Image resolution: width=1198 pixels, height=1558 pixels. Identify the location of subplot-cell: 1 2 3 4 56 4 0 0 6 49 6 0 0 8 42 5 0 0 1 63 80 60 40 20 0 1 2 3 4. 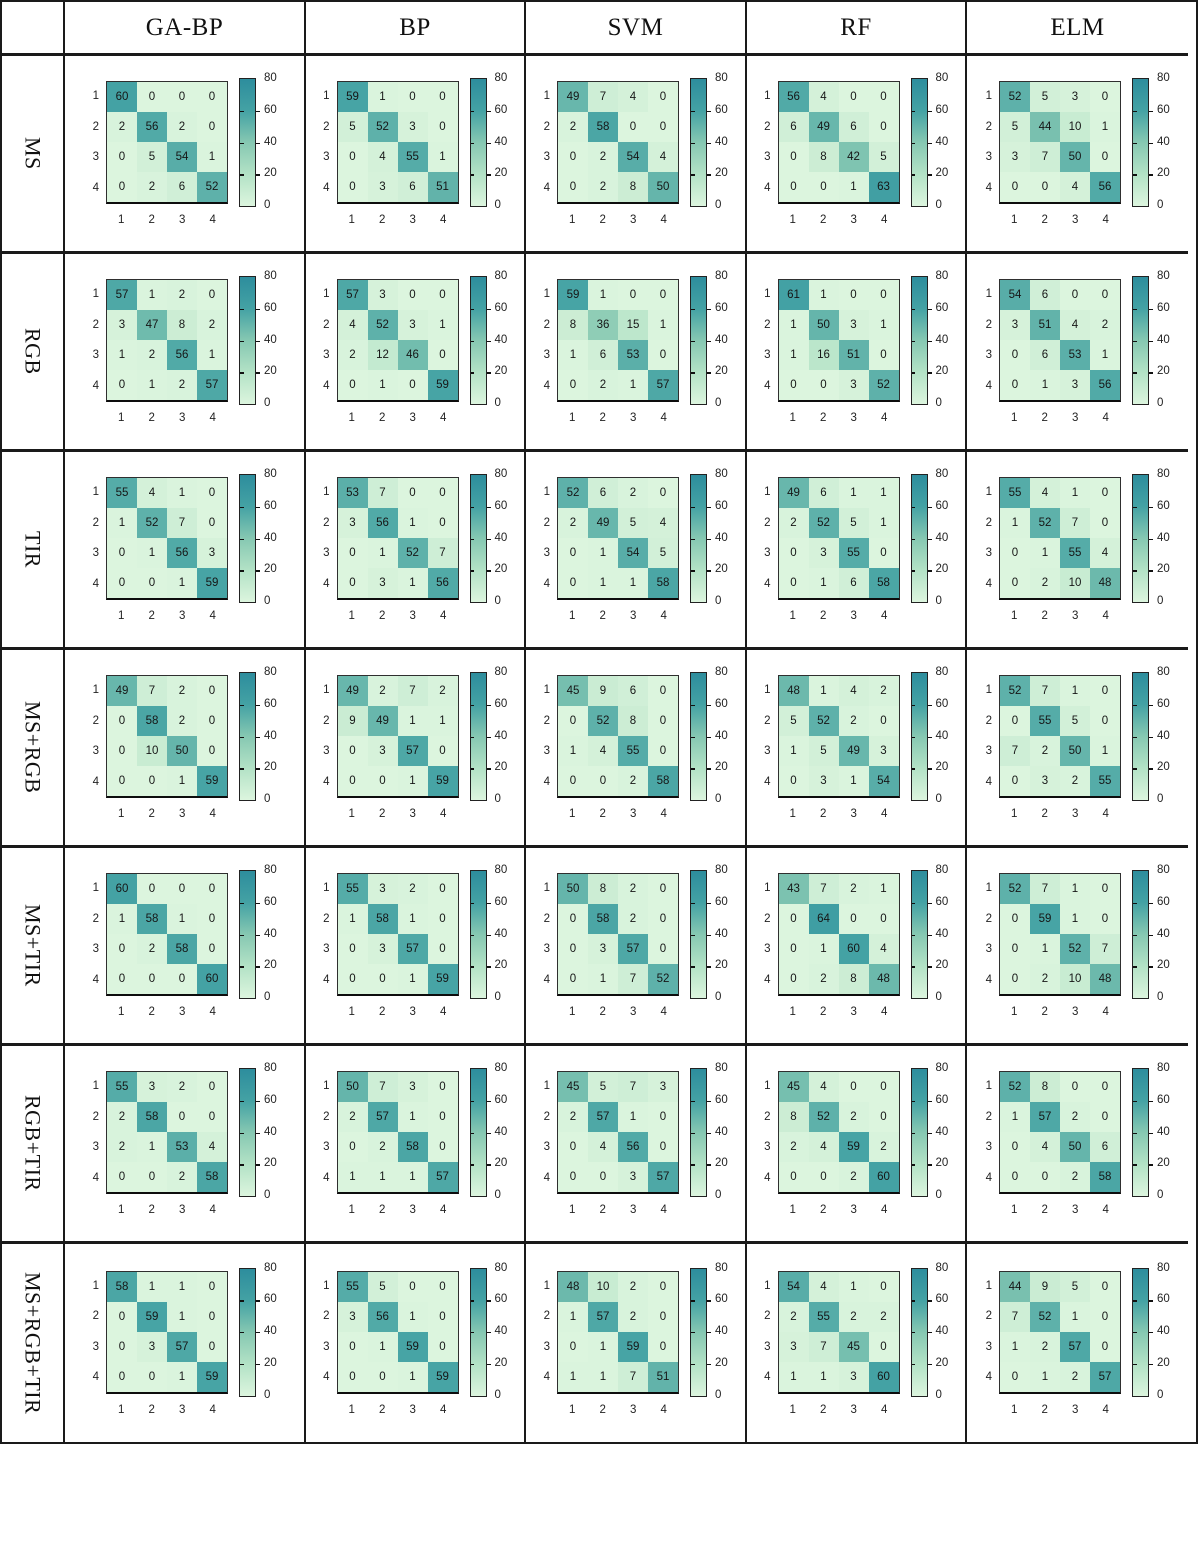
(857, 155).